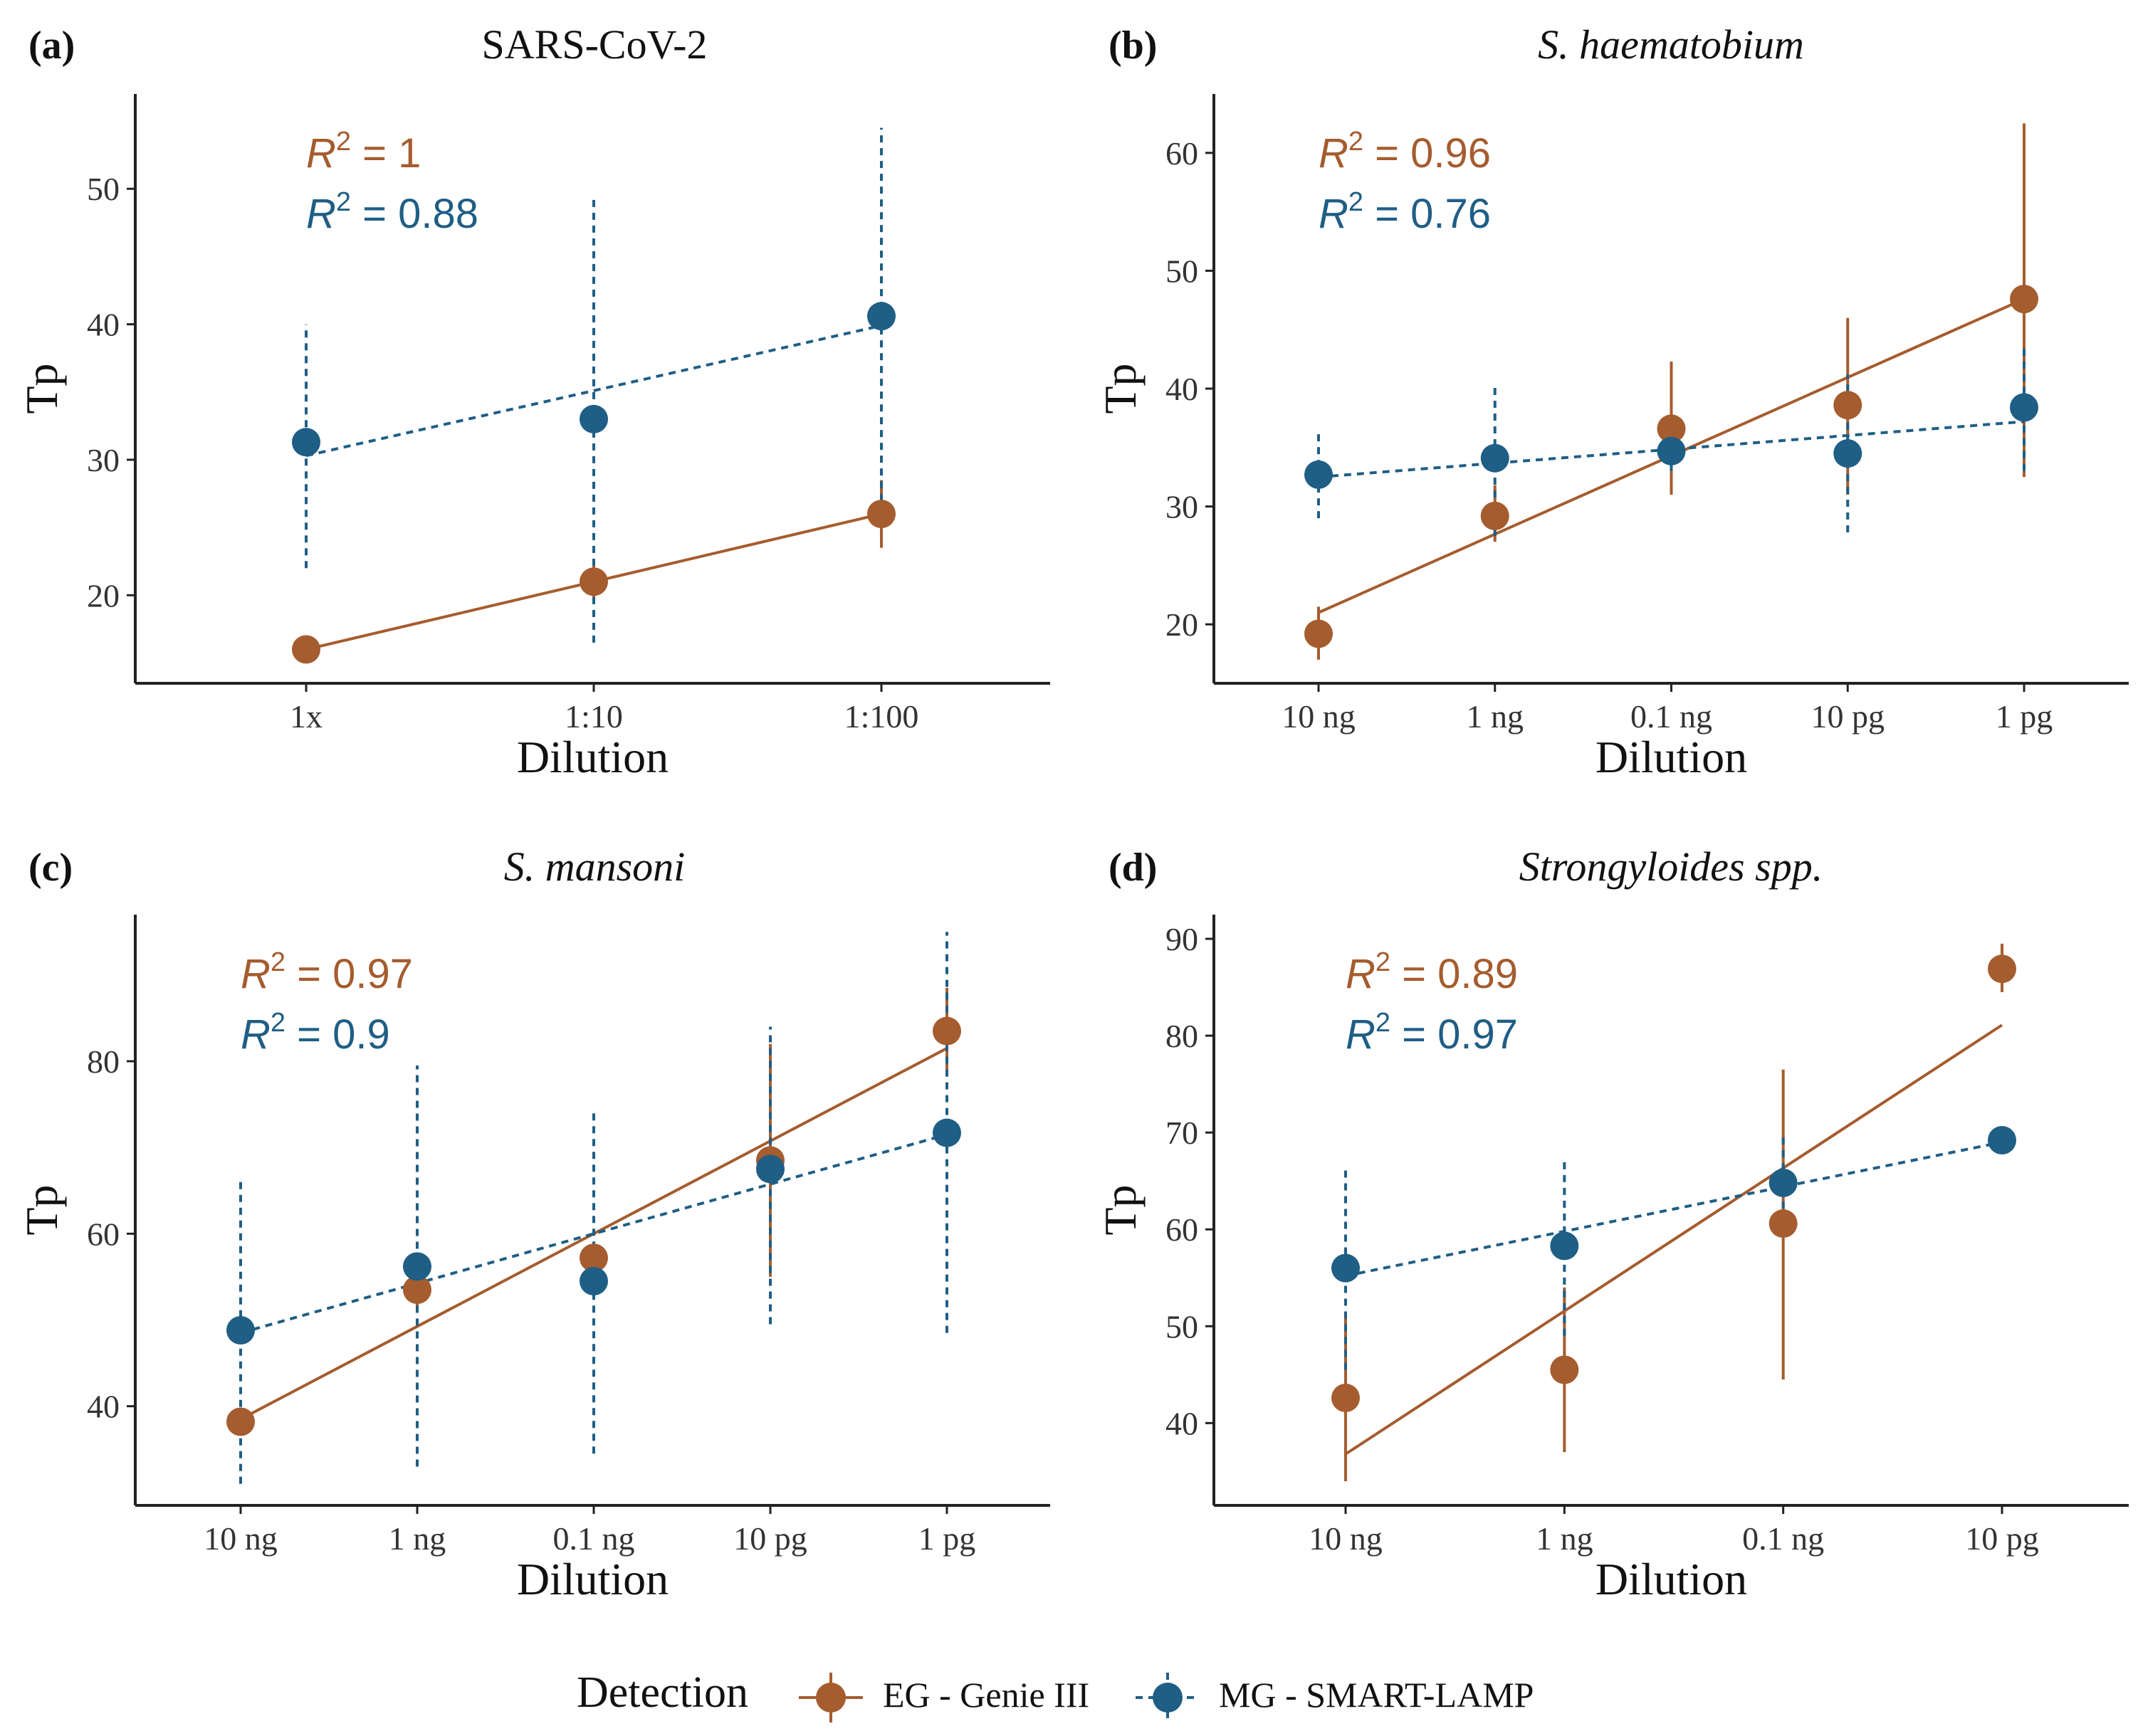 This screenshot has height=1736, width=2138. What do you see at coordinates (594, 1234) in the screenshot?
I see `fit-line-mg-p3` at bounding box center [594, 1234].